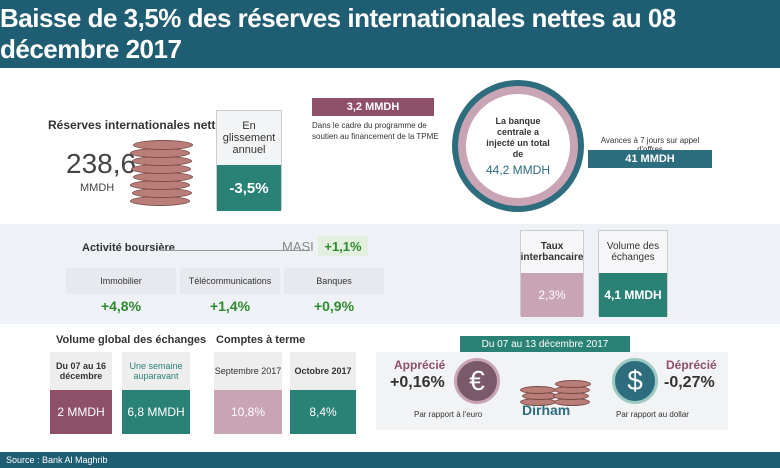  What do you see at coordinates (97, 188) in the screenshot?
I see `reserves-unit: MMDH` at bounding box center [97, 188].